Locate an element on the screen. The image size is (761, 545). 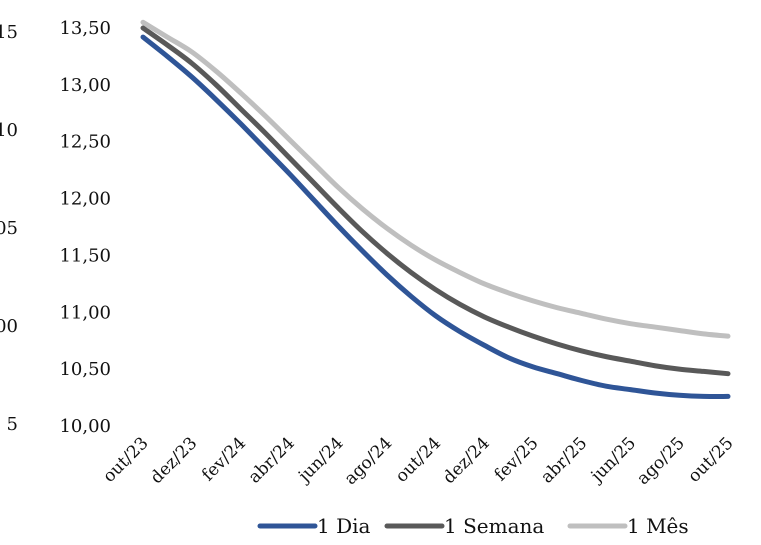
left-axis-partial-label: 05 is located at coordinates (9, 228).